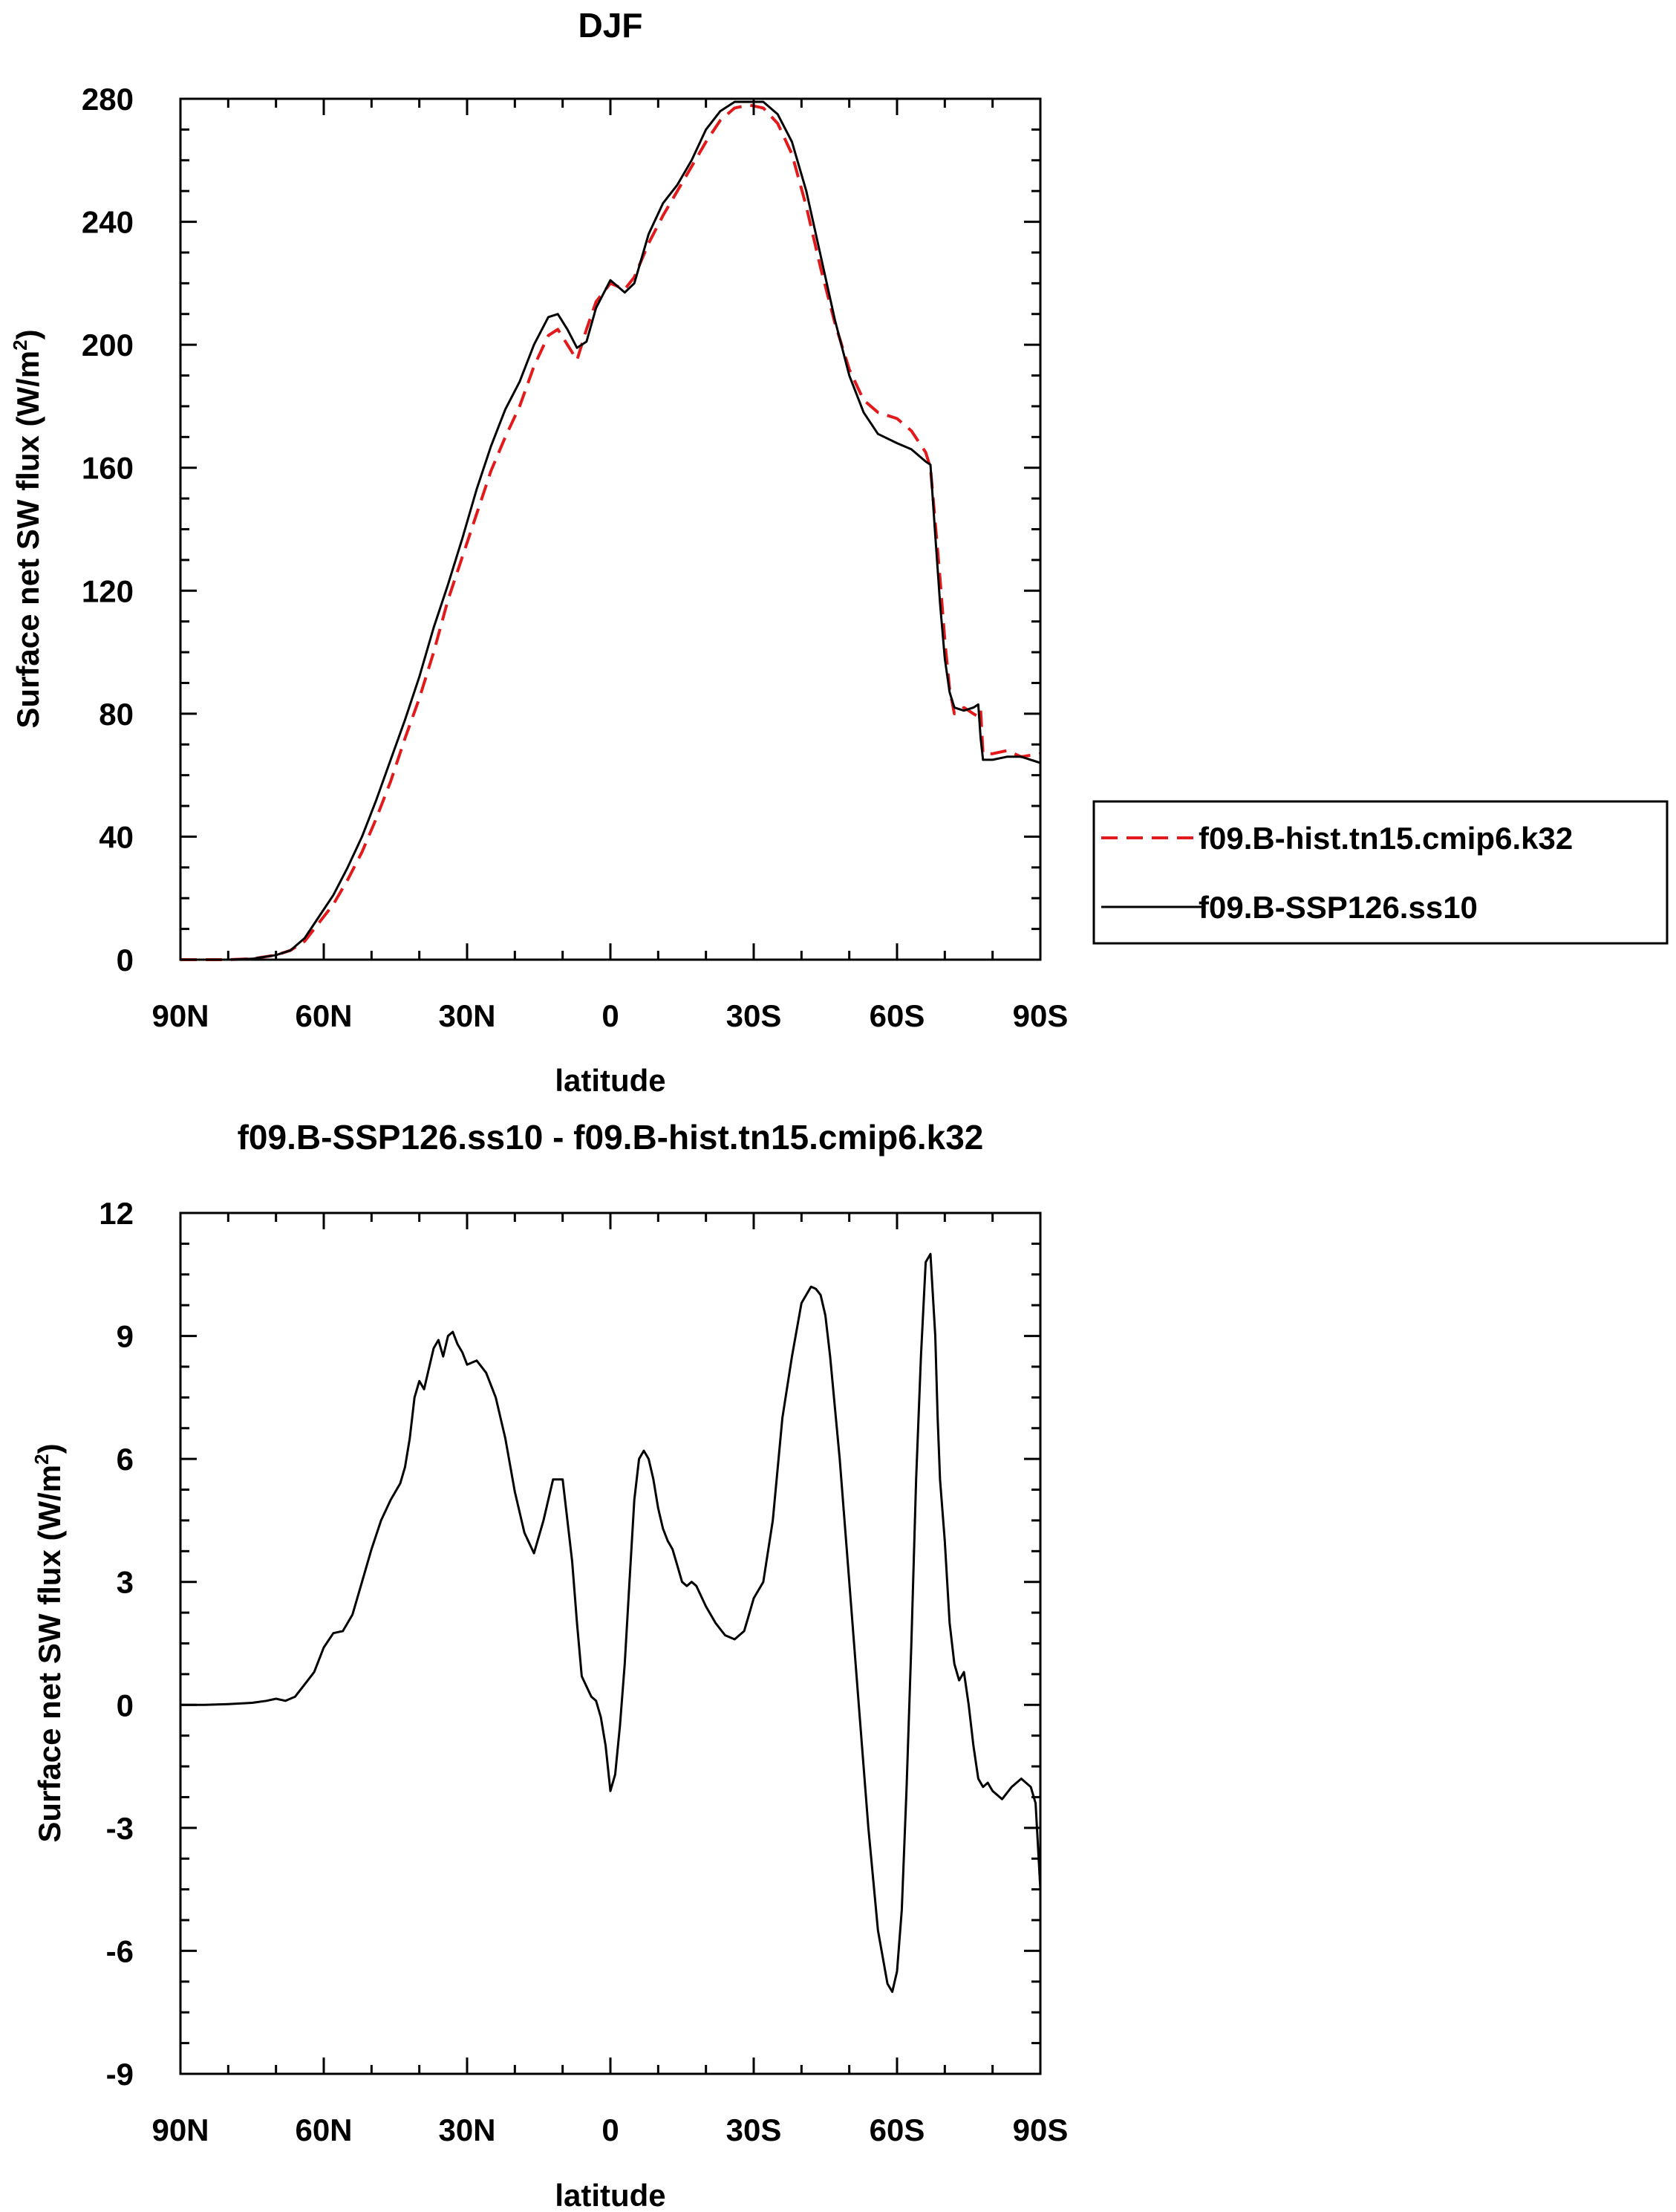 Image resolution: width=1676 pixels, height=2212 pixels. I want to click on bottom-y-axis-label-sup: 2, so click(41, 1459).